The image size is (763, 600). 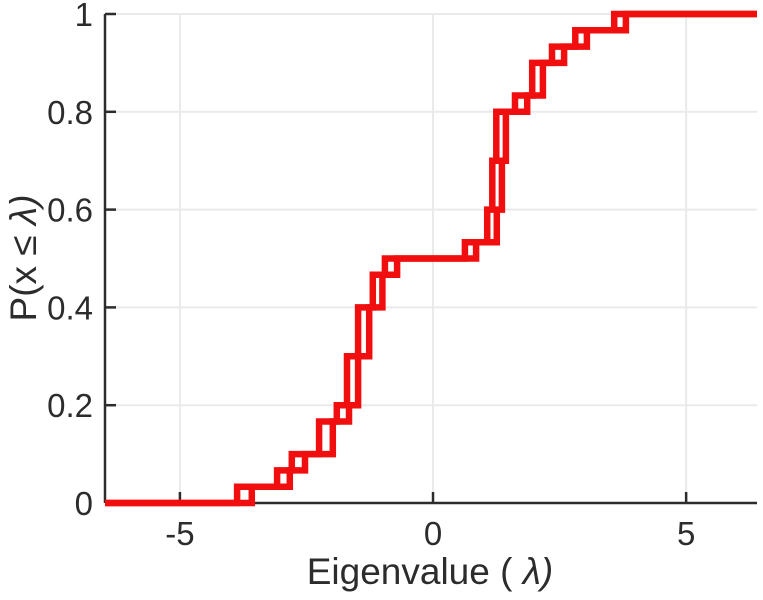 I want to click on y-tick-label: 1, so click(x=84, y=16).